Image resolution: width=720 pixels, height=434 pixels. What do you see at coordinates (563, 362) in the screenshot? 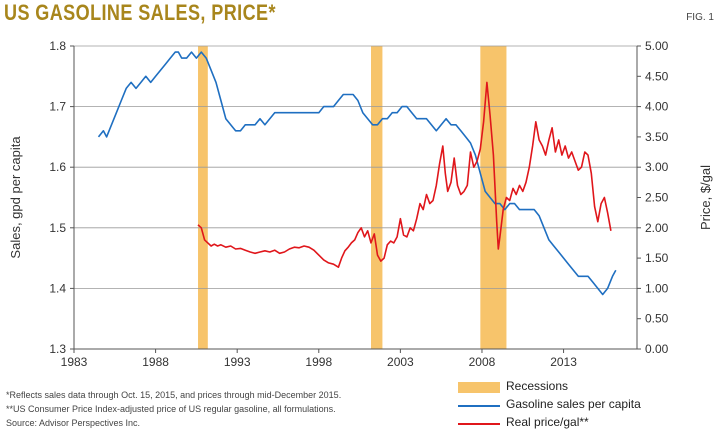
I see `x-tick-label: 2013` at bounding box center [563, 362].